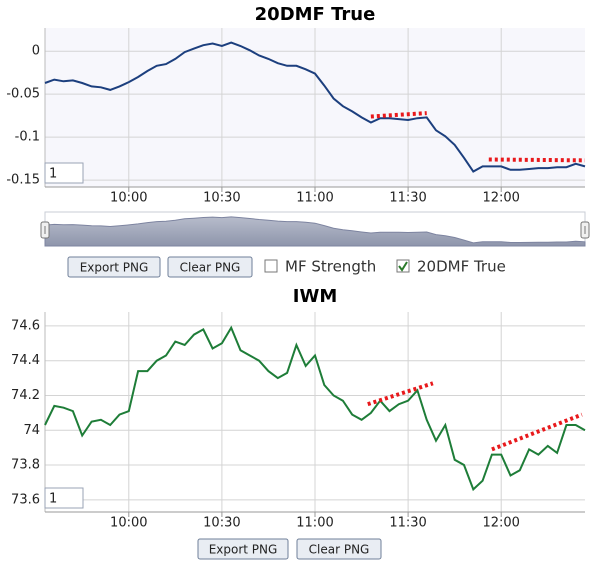 This screenshot has width=616, height=562. Describe the element at coordinates (23, 180) in the screenshot. I see `y-tick-label: -0.15` at that location.